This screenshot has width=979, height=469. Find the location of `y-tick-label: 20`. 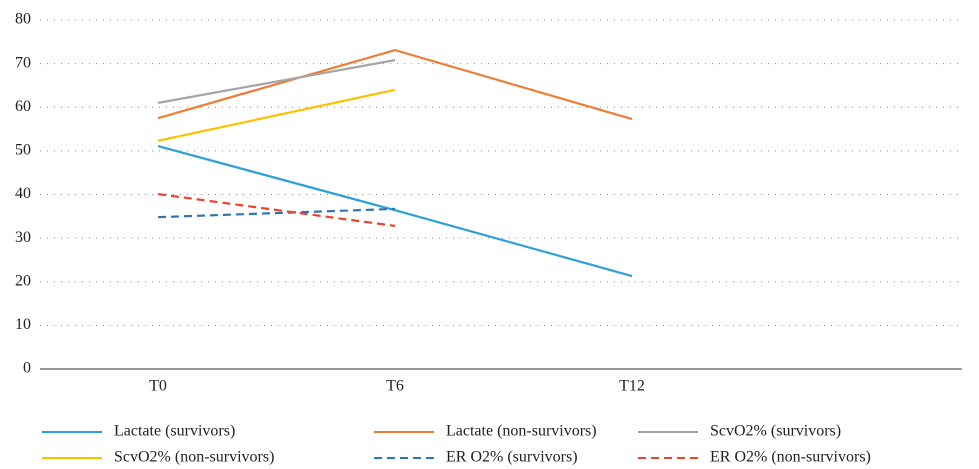

y-tick-label: 20 is located at coordinates (23, 280).